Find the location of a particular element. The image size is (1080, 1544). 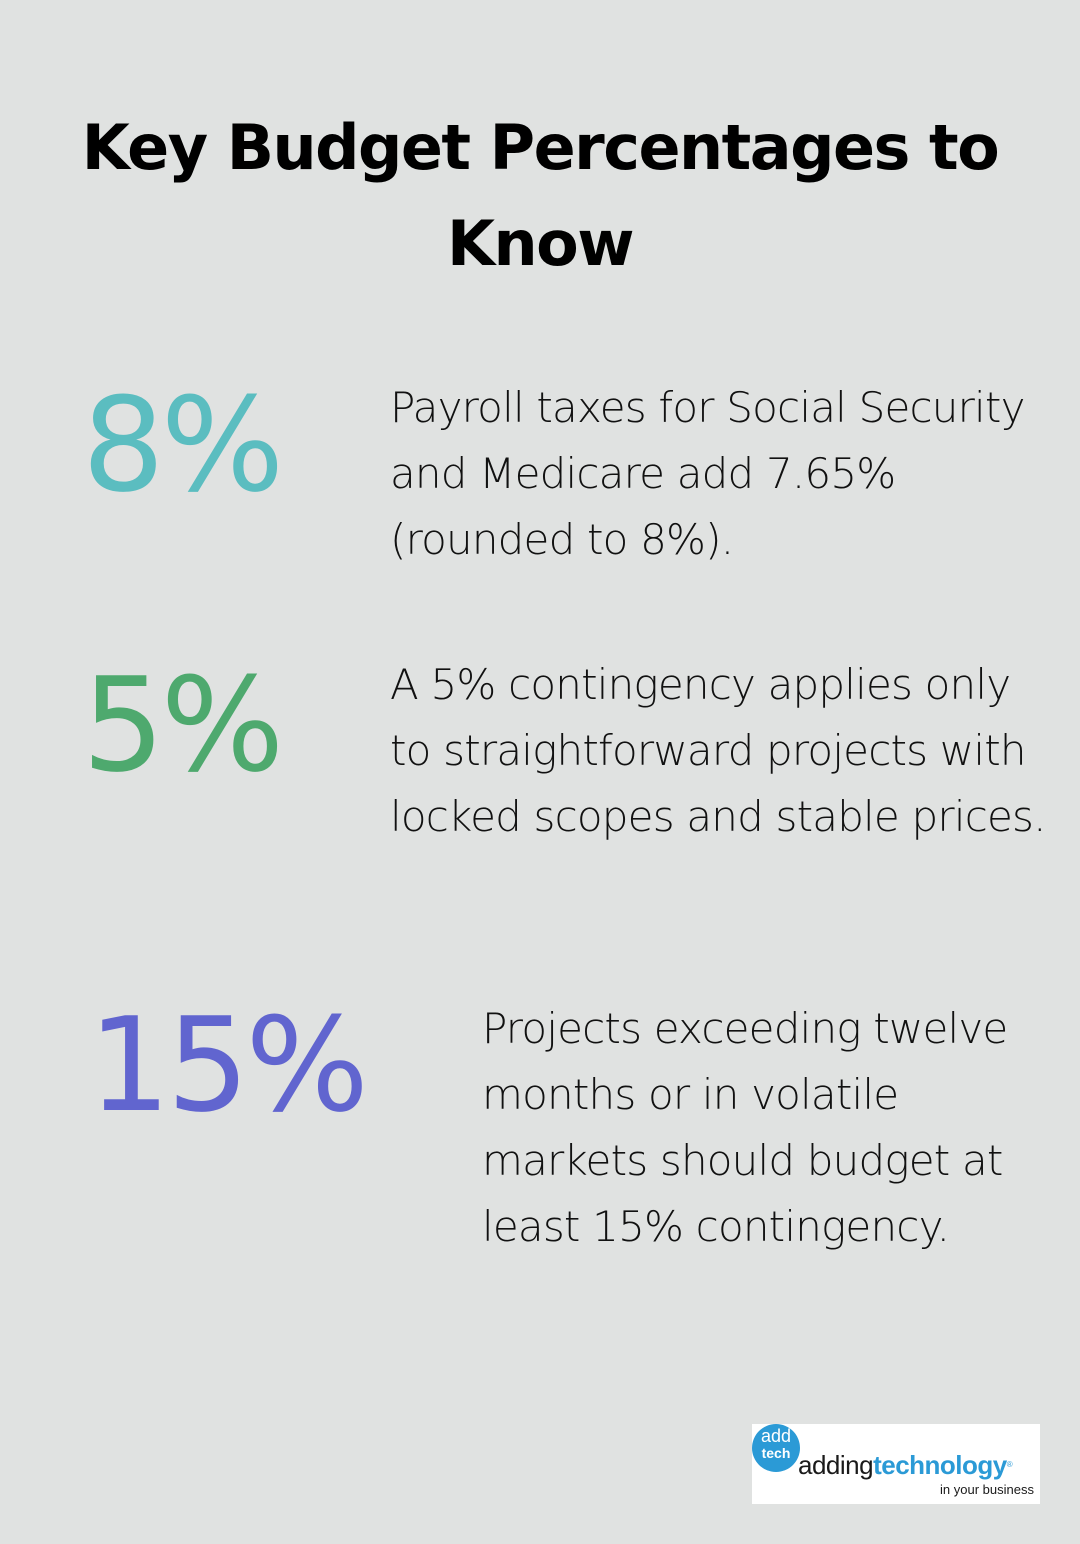

logo-wordmark: addingtechnology® is located at coordinates (905, 1465).